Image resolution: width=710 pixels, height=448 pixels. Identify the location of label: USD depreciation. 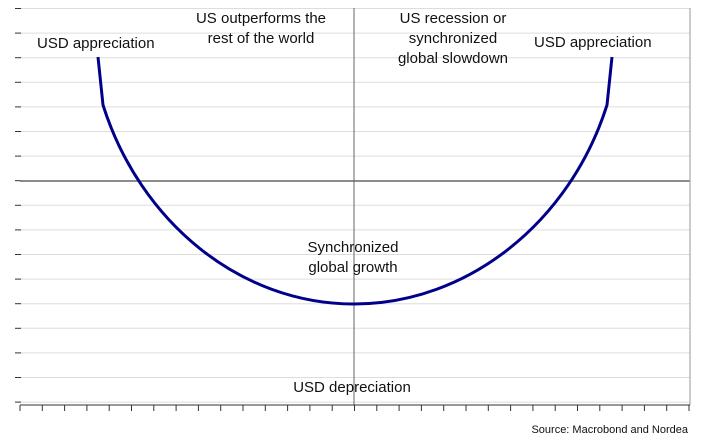
(352, 387).